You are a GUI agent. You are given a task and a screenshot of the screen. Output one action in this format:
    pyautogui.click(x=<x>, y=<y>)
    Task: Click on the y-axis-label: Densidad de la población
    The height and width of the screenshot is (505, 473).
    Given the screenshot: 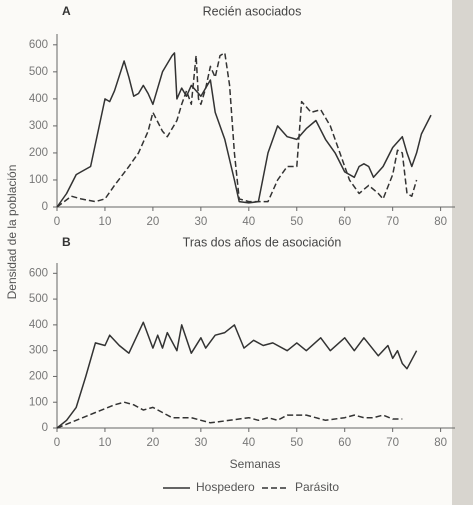 What is the action you would take?
    pyautogui.click(x=12, y=232)
    